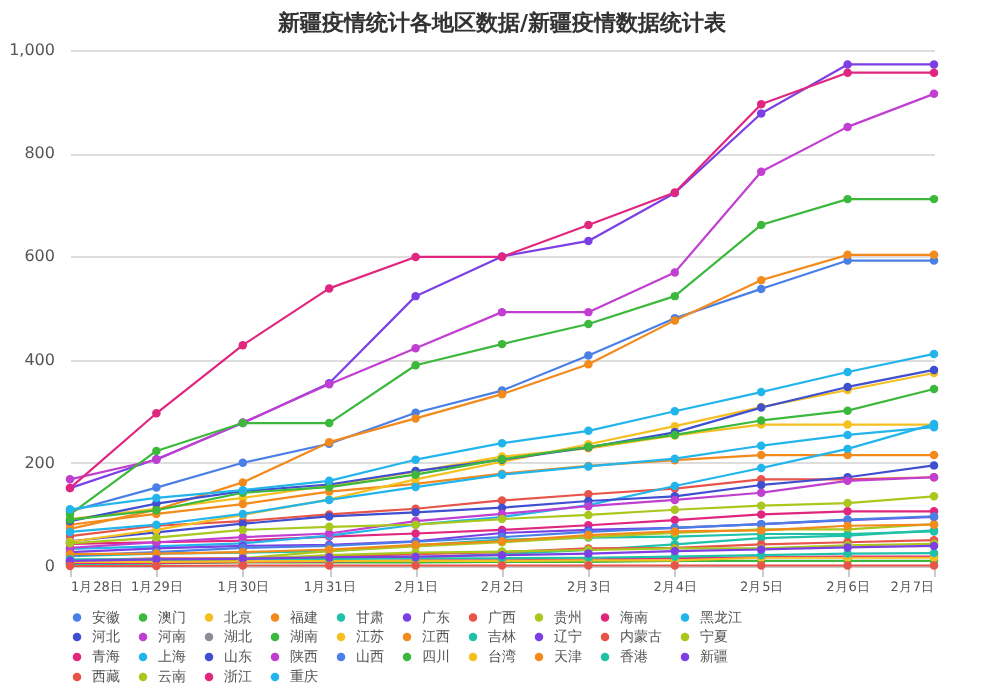 The image size is (1000, 692). What do you see at coordinates (39, 256) in the screenshot?
I see `y-tick-label: 600` at bounding box center [39, 256].